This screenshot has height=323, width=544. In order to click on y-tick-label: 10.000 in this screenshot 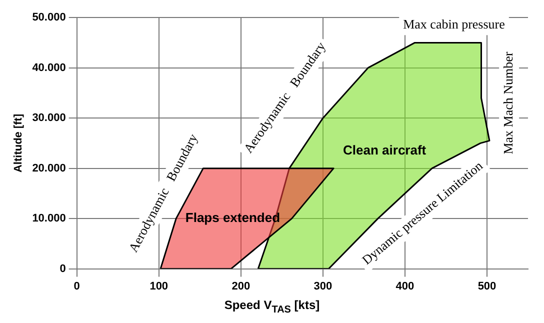, I will do `click(49, 218)`.